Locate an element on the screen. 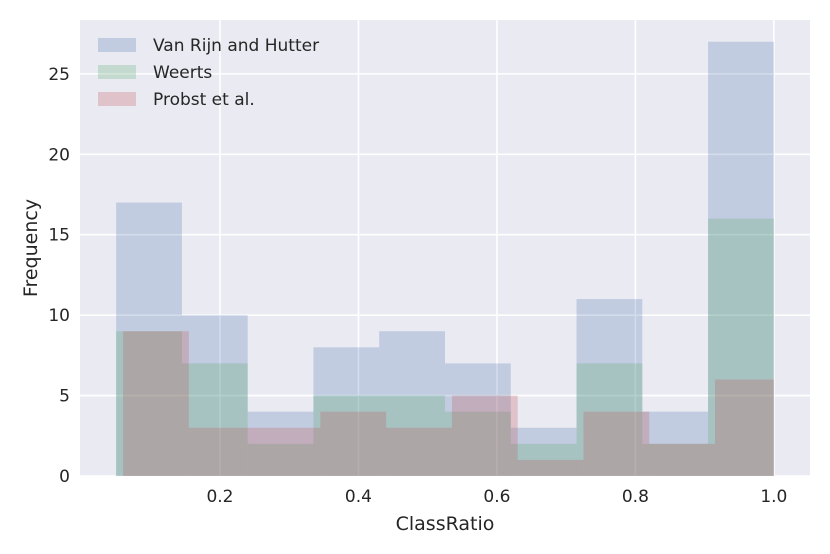 This screenshot has height=554, width=830. x-axis-label: ClassRatio is located at coordinates (445, 524).